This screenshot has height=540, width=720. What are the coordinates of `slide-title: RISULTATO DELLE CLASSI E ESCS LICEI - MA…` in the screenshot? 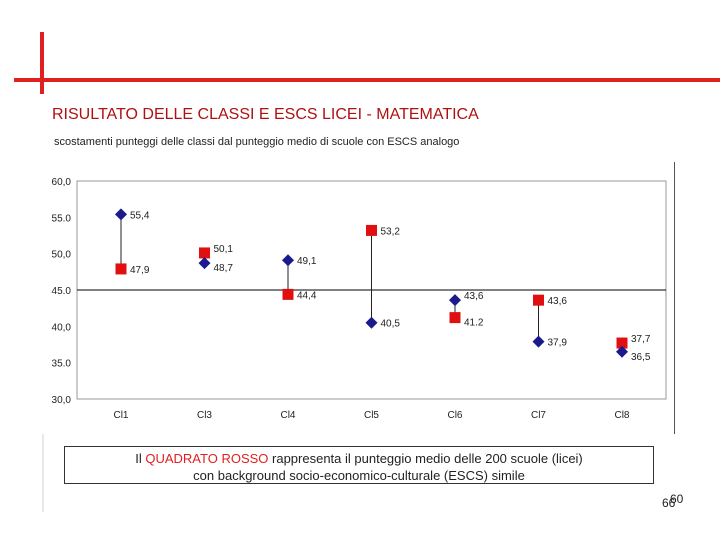 It's located at (265, 114).